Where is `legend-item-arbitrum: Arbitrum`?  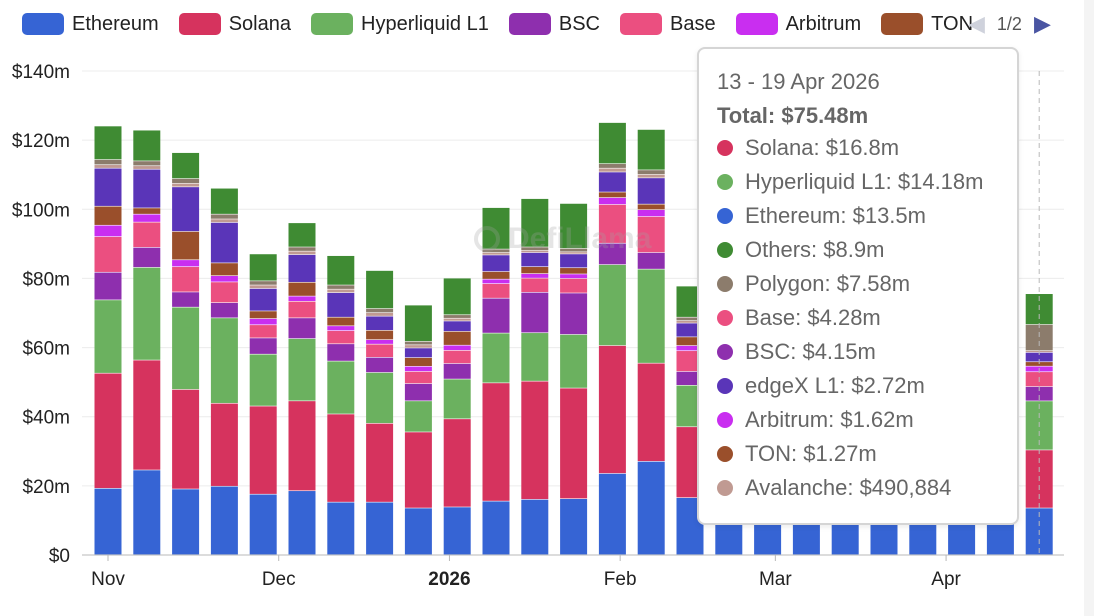
legend-item-arbitrum: Arbitrum is located at coordinates (798, 24).